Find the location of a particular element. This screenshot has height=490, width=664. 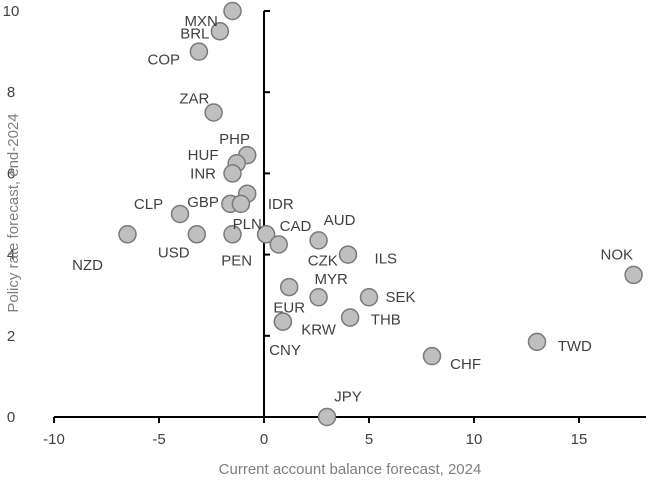

data-point-cny is located at coordinates (283, 321).